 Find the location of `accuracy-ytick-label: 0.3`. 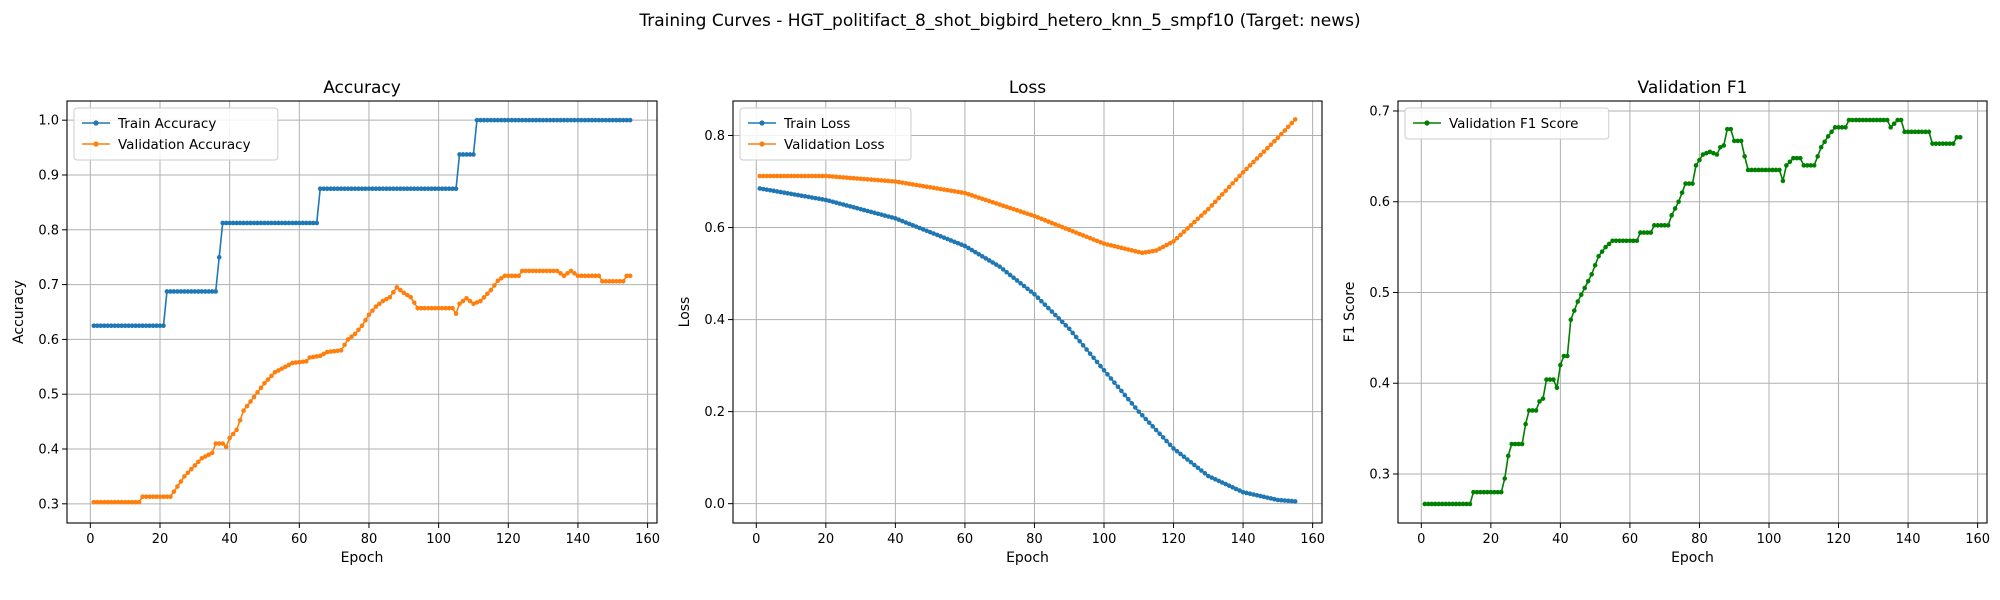

accuracy-ytick-label: 0.3 is located at coordinates (48, 504).